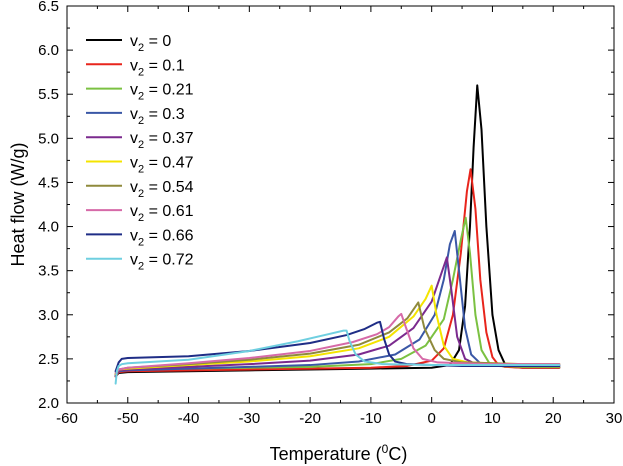  Describe the element at coordinates (48, 138) in the screenshot. I see `y-tick-label: 5.0` at that location.